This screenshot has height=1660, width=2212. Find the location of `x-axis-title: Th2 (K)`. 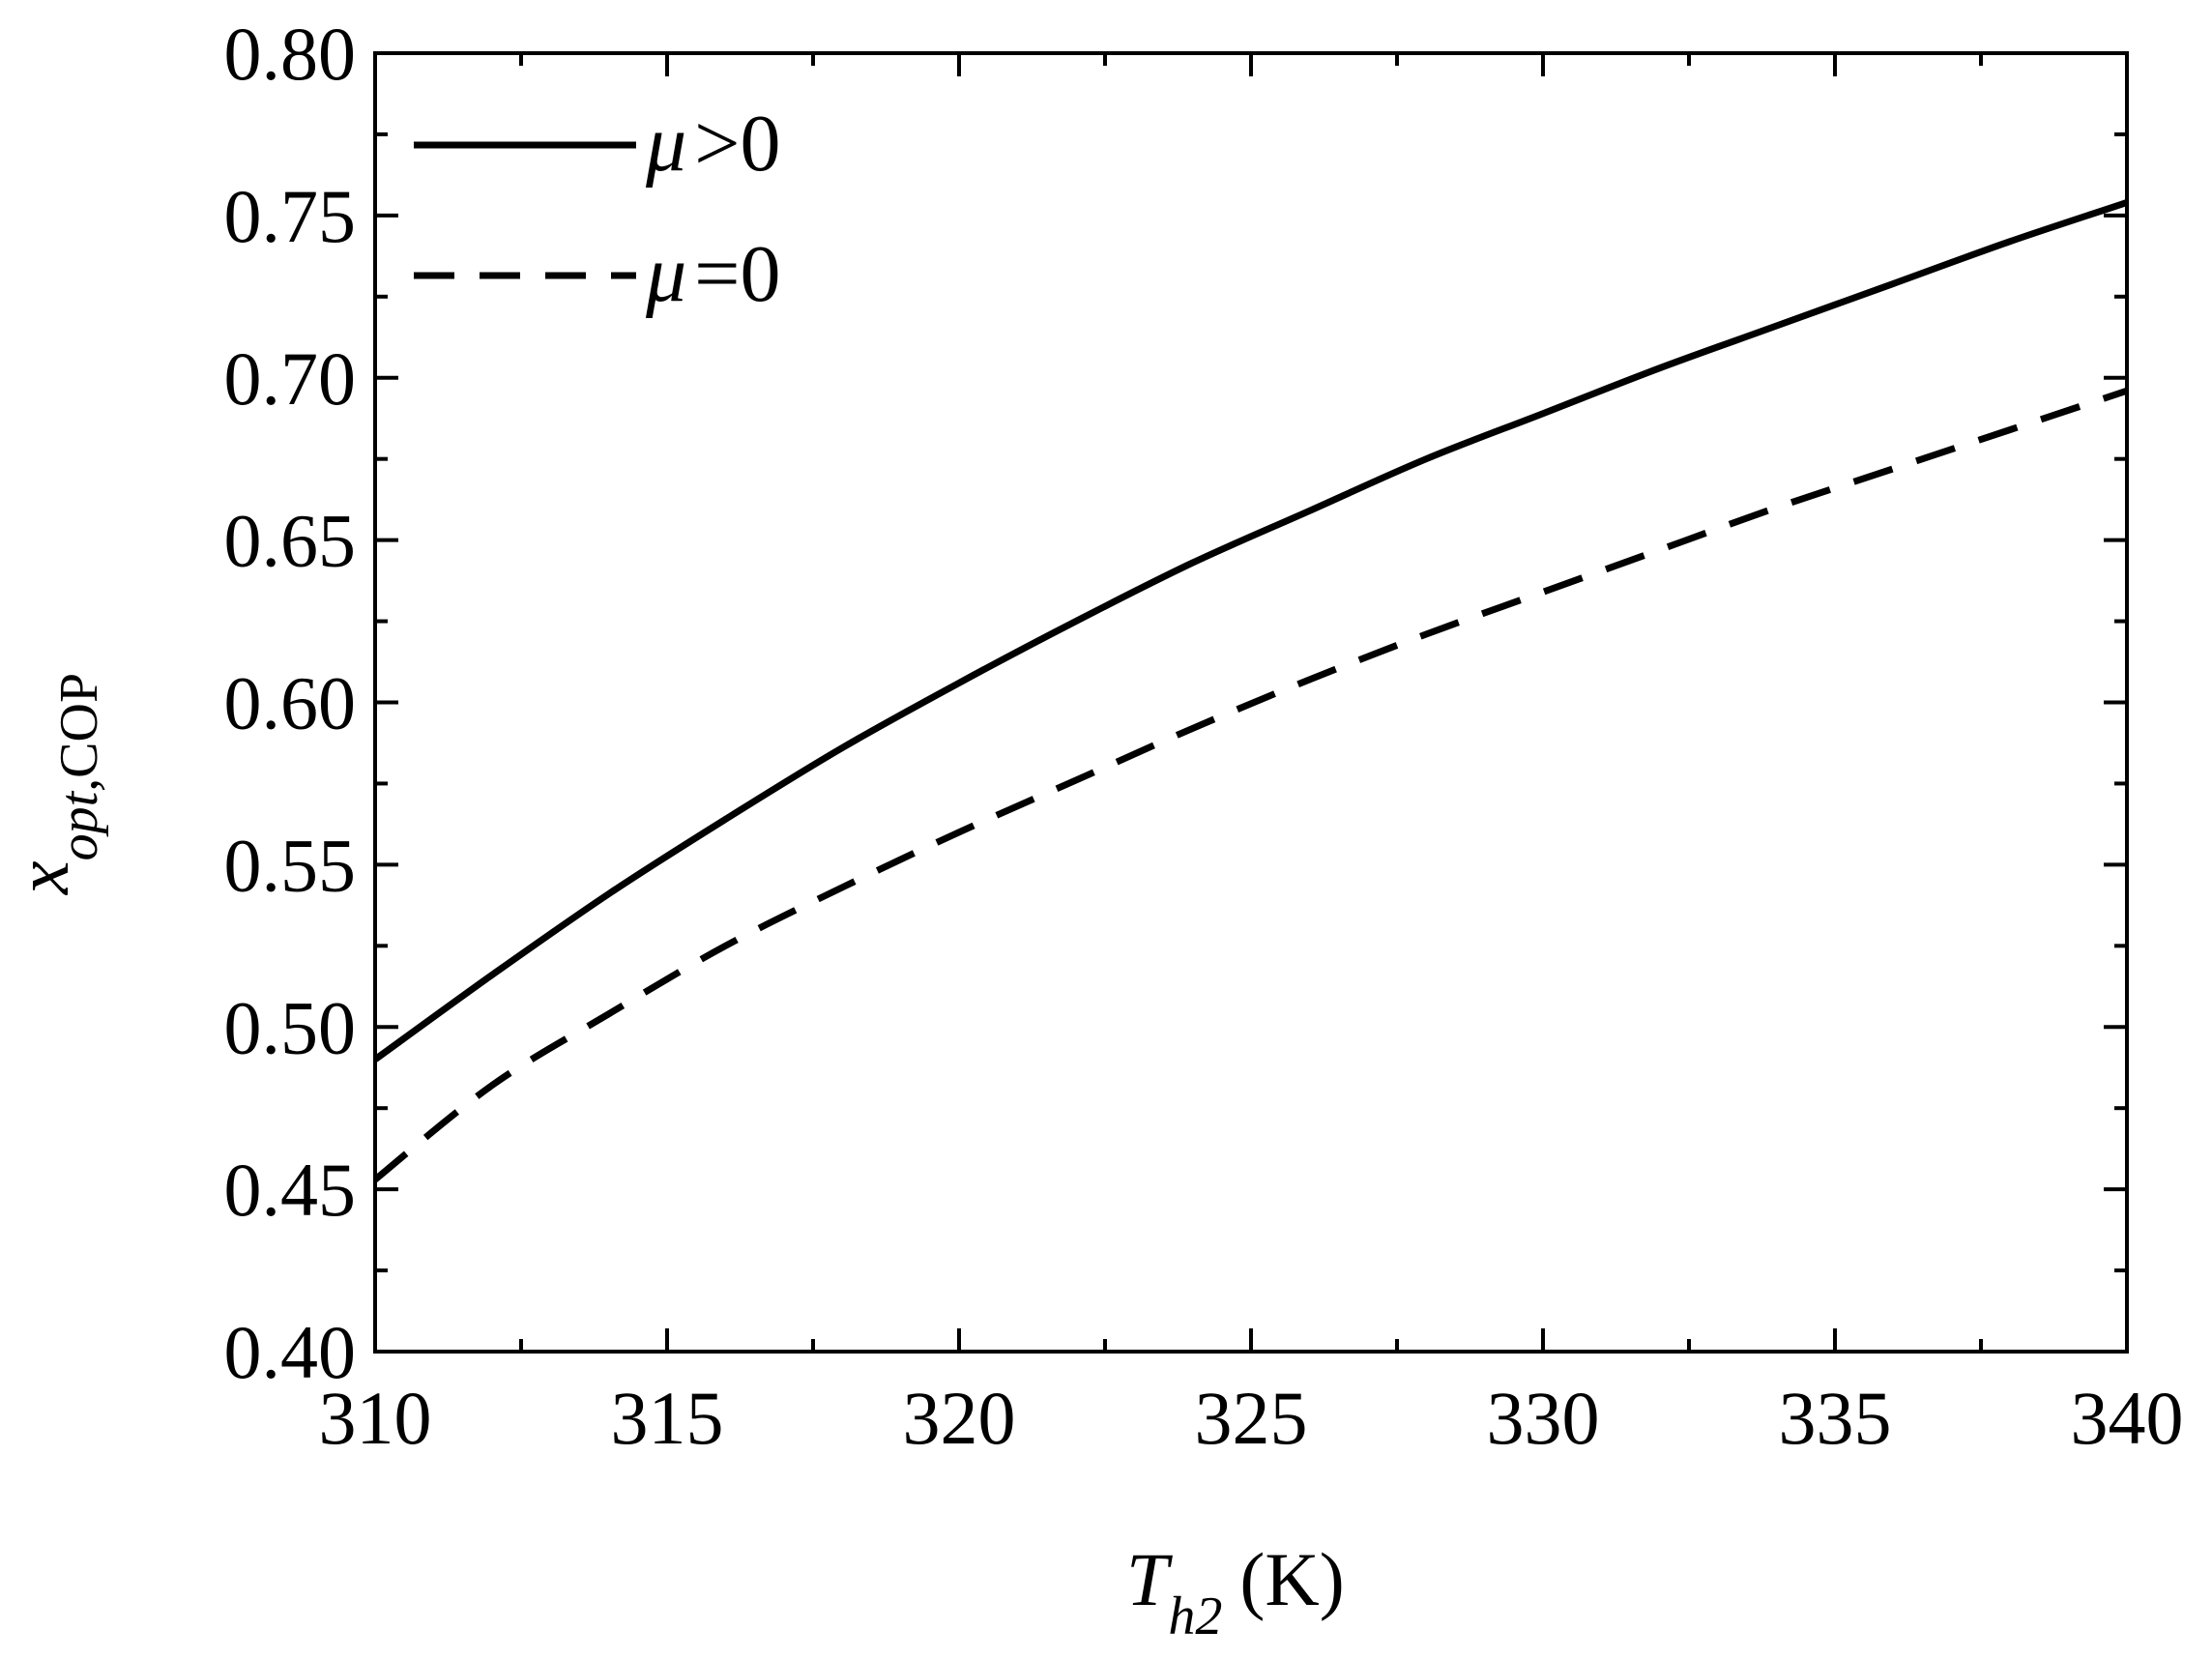

x-axis-title: Th2 (K) is located at coordinates (1235, 1591).